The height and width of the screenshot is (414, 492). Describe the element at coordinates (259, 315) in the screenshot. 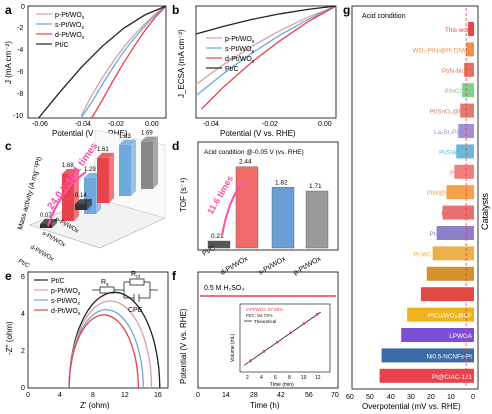

I see `inset-legend-2: Pt/C: 94.72%` at that location.